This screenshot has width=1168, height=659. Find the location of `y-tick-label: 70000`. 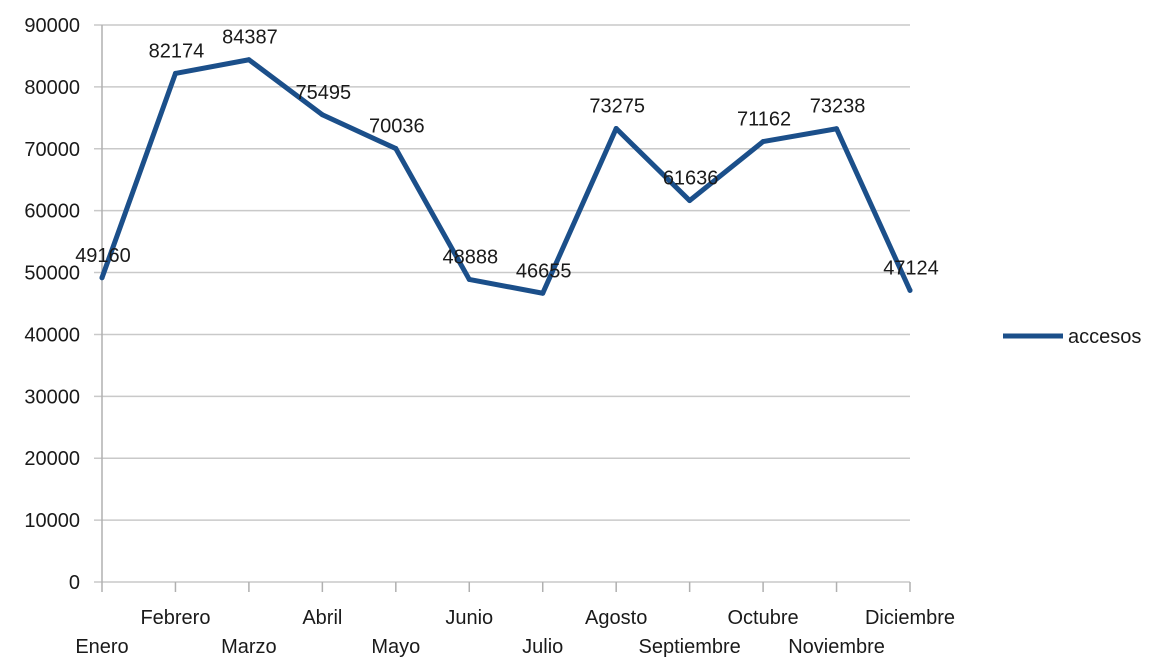

y-tick-label: 70000 is located at coordinates (52, 150).